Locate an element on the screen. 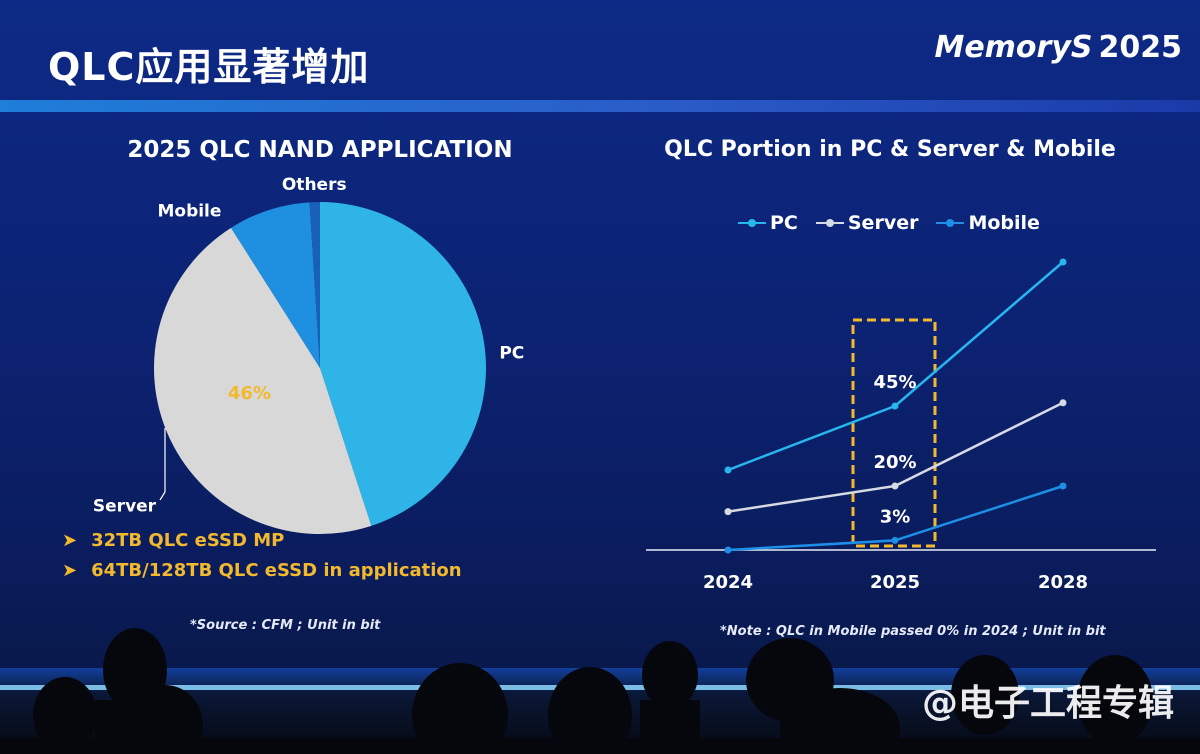  legend-item-pc: PC is located at coordinates (768, 223).